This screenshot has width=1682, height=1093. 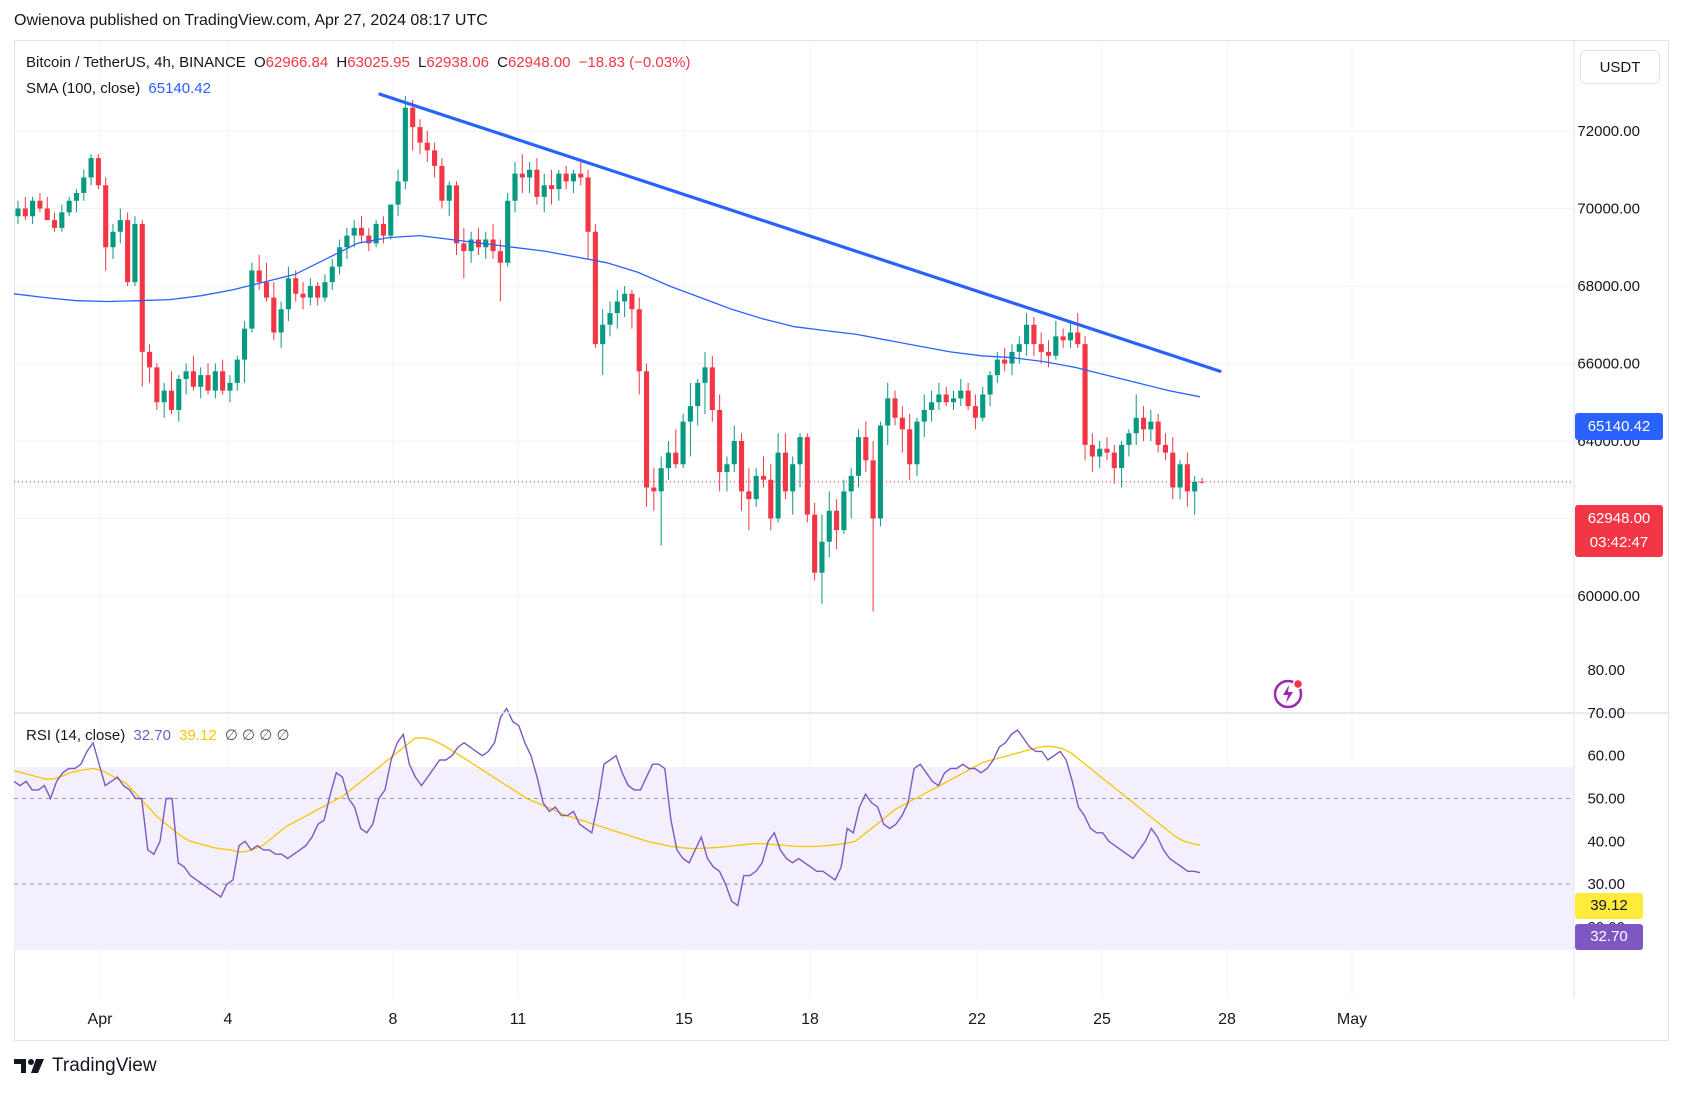 I want to click on rsi-legend: RSI (14, close) 32.70 39.12 ∅ ∅ ∅ ∅, so click(x=160, y=735).